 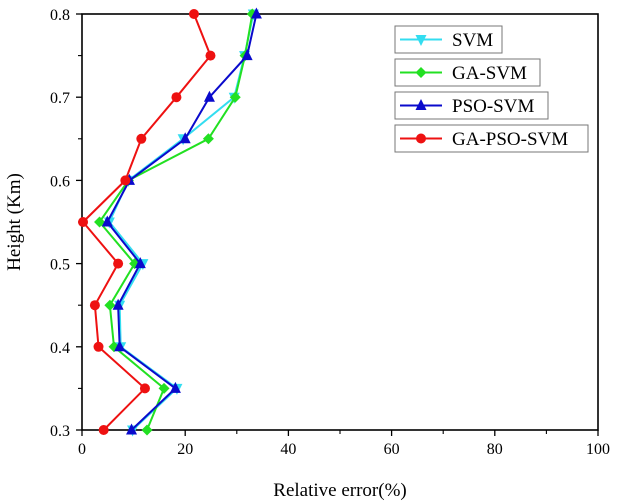 What do you see at coordinates (82, 449) in the screenshot?
I see `x-tick-label: 0` at bounding box center [82, 449].